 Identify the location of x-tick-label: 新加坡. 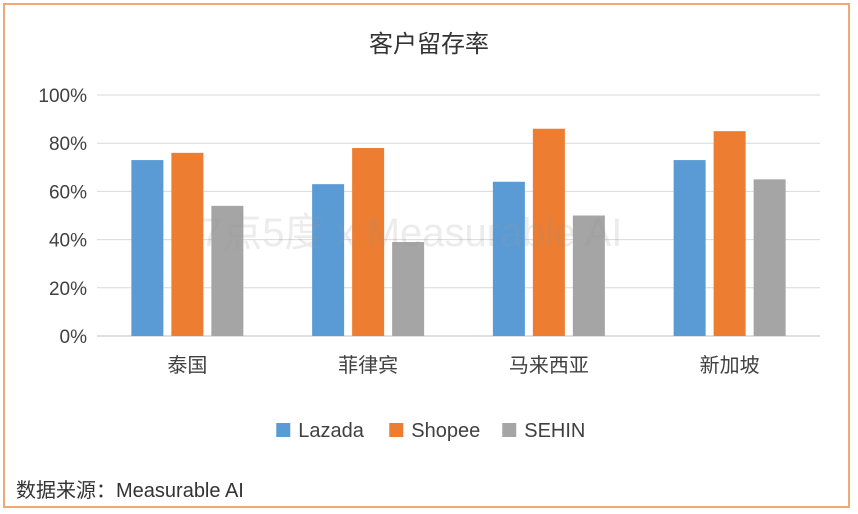
(730, 365).